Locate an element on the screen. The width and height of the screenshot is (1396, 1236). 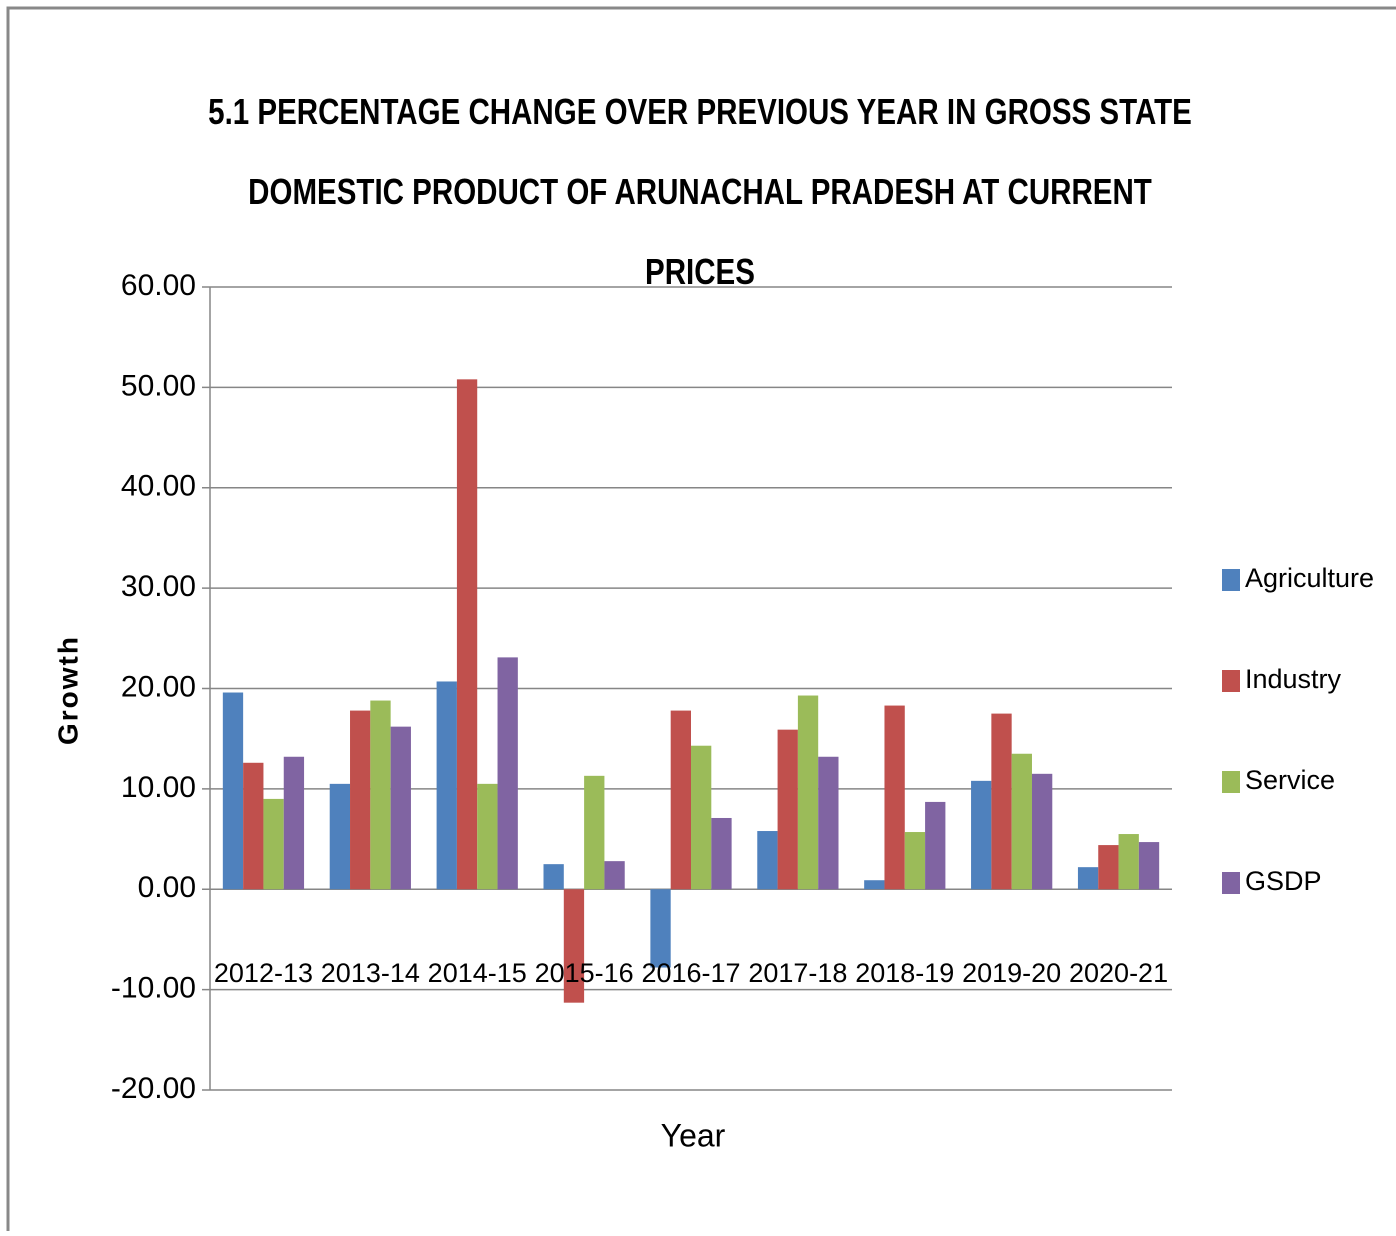
y-tick-label: 60.00 is located at coordinates (158, 285).